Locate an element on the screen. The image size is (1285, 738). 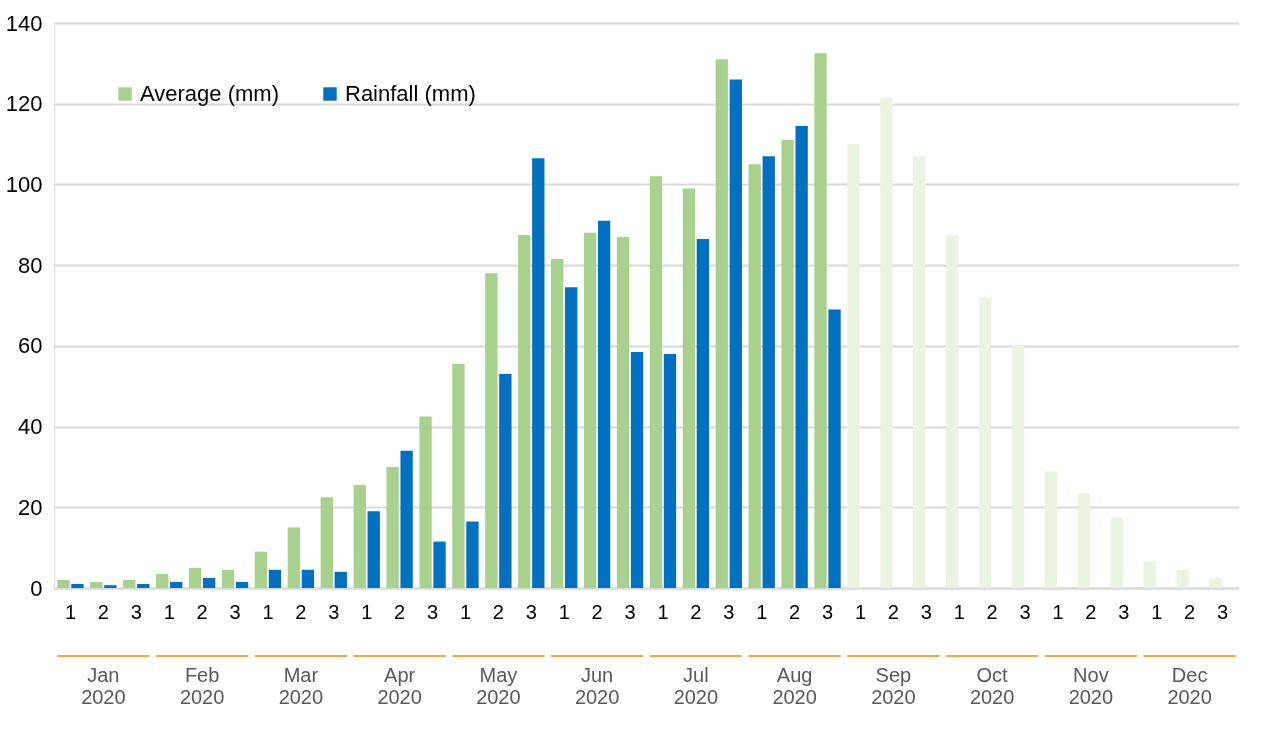
text: Oct 2020 is located at coordinates (992, 686).